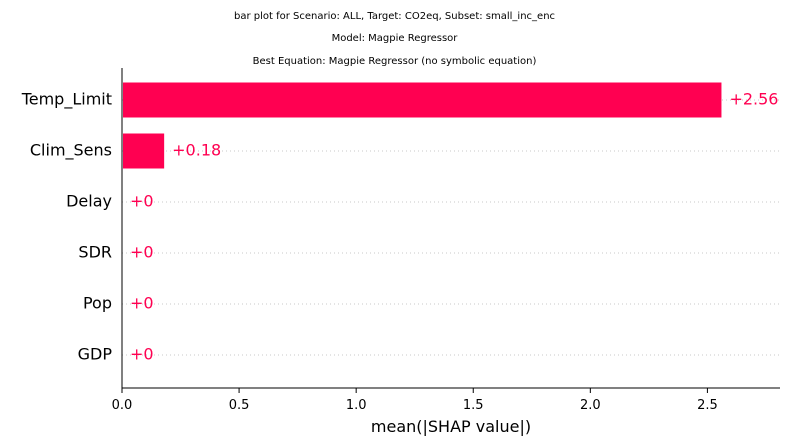  I want to click on bar-temp-limit, so click(422, 100).